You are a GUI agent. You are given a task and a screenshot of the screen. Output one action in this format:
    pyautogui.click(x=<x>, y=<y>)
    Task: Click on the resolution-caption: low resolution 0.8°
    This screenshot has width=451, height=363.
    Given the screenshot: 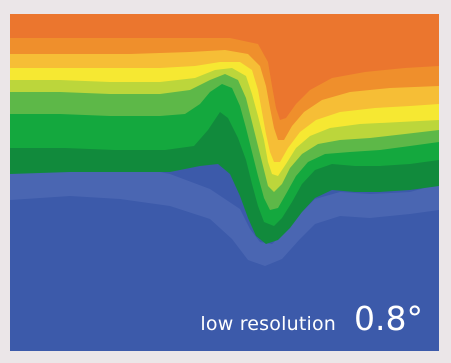 What is the action you would take?
    pyautogui.click(x=311, y=318)
    